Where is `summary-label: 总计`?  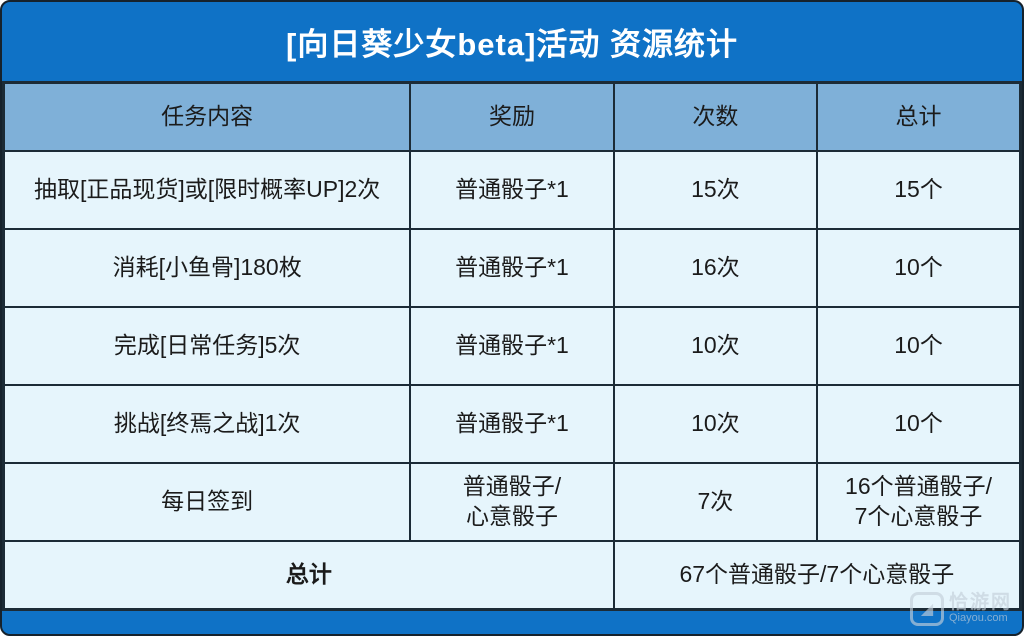 summary-label: 总计 is located at coordinates (308, 575).